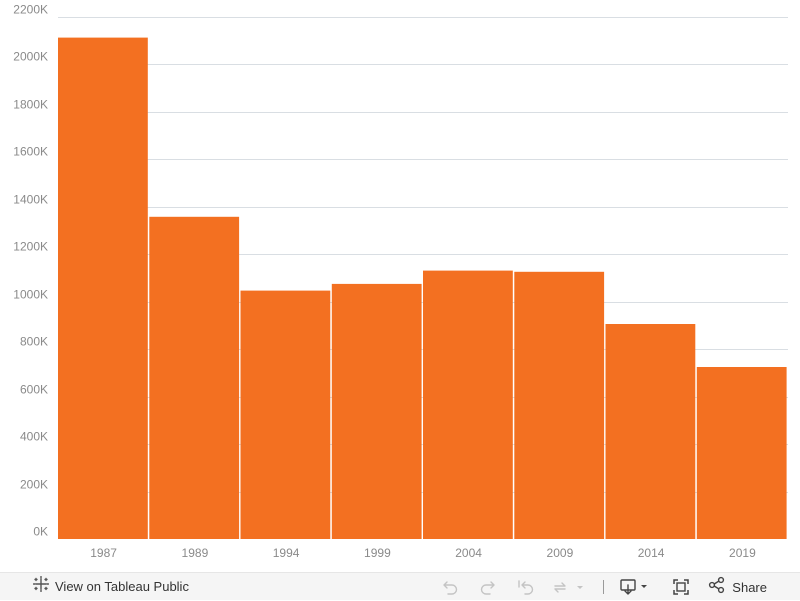  I want to click on x-tick-label: 2004, so click(468, 553).